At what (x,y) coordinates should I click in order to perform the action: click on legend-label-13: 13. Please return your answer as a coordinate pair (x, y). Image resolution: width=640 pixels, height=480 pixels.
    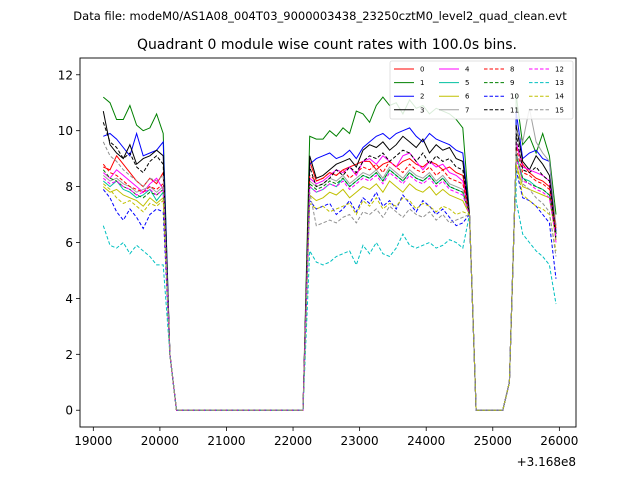
    Looking at the image, I should click on (559, 83).